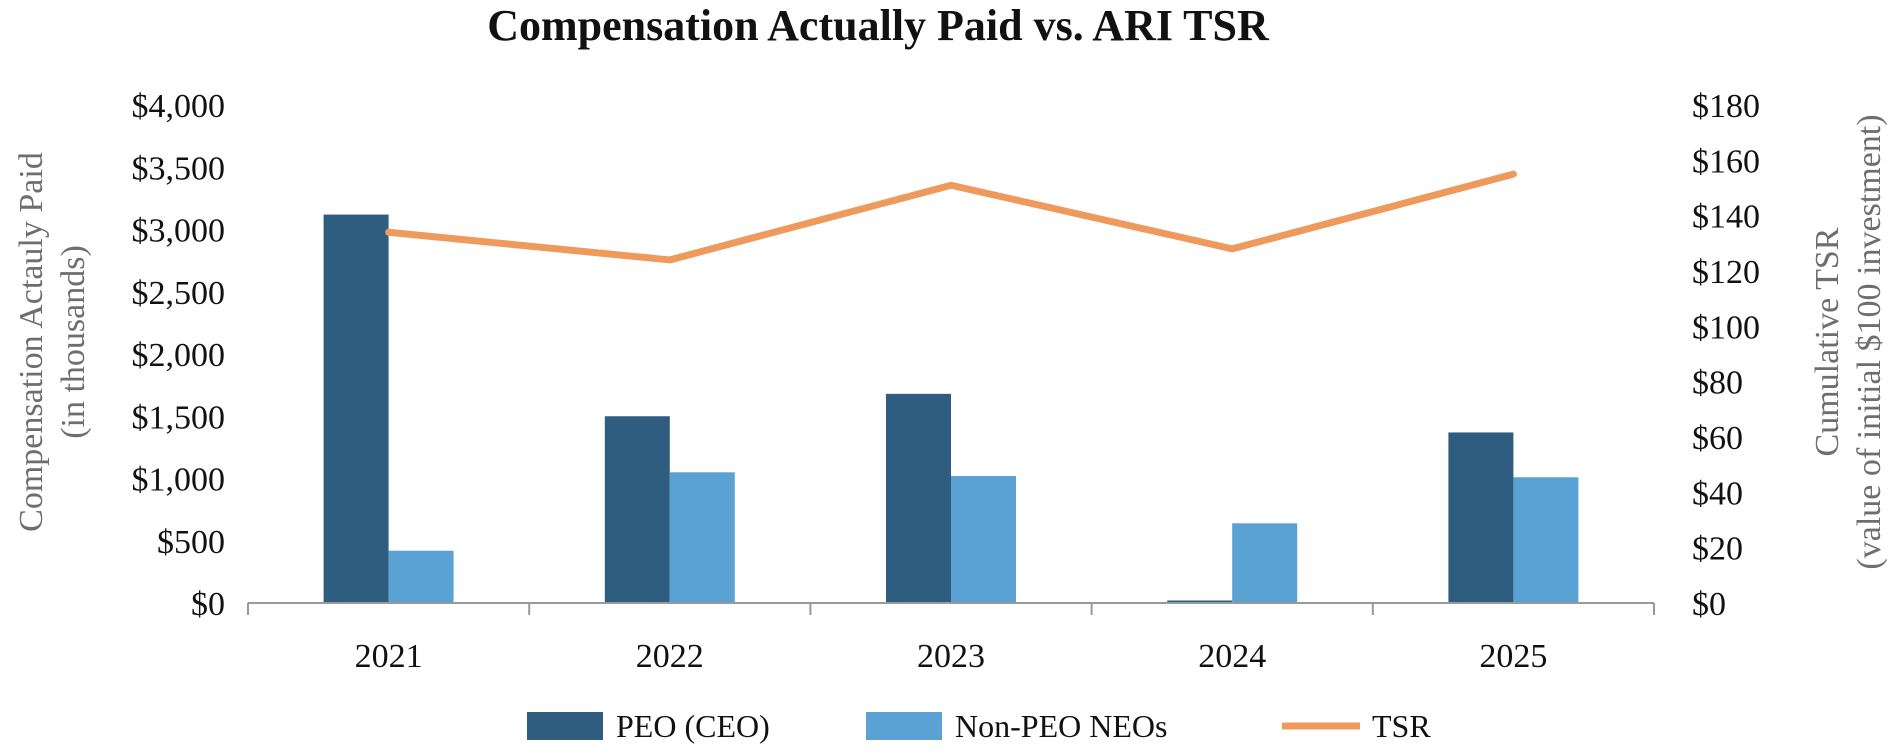 This screenshot has height=754, width=1896. What do you see at coordinates (1726, 161) in the screenshot?
I see `y2-tick-label: $160` at bounding box center [1726, 161].